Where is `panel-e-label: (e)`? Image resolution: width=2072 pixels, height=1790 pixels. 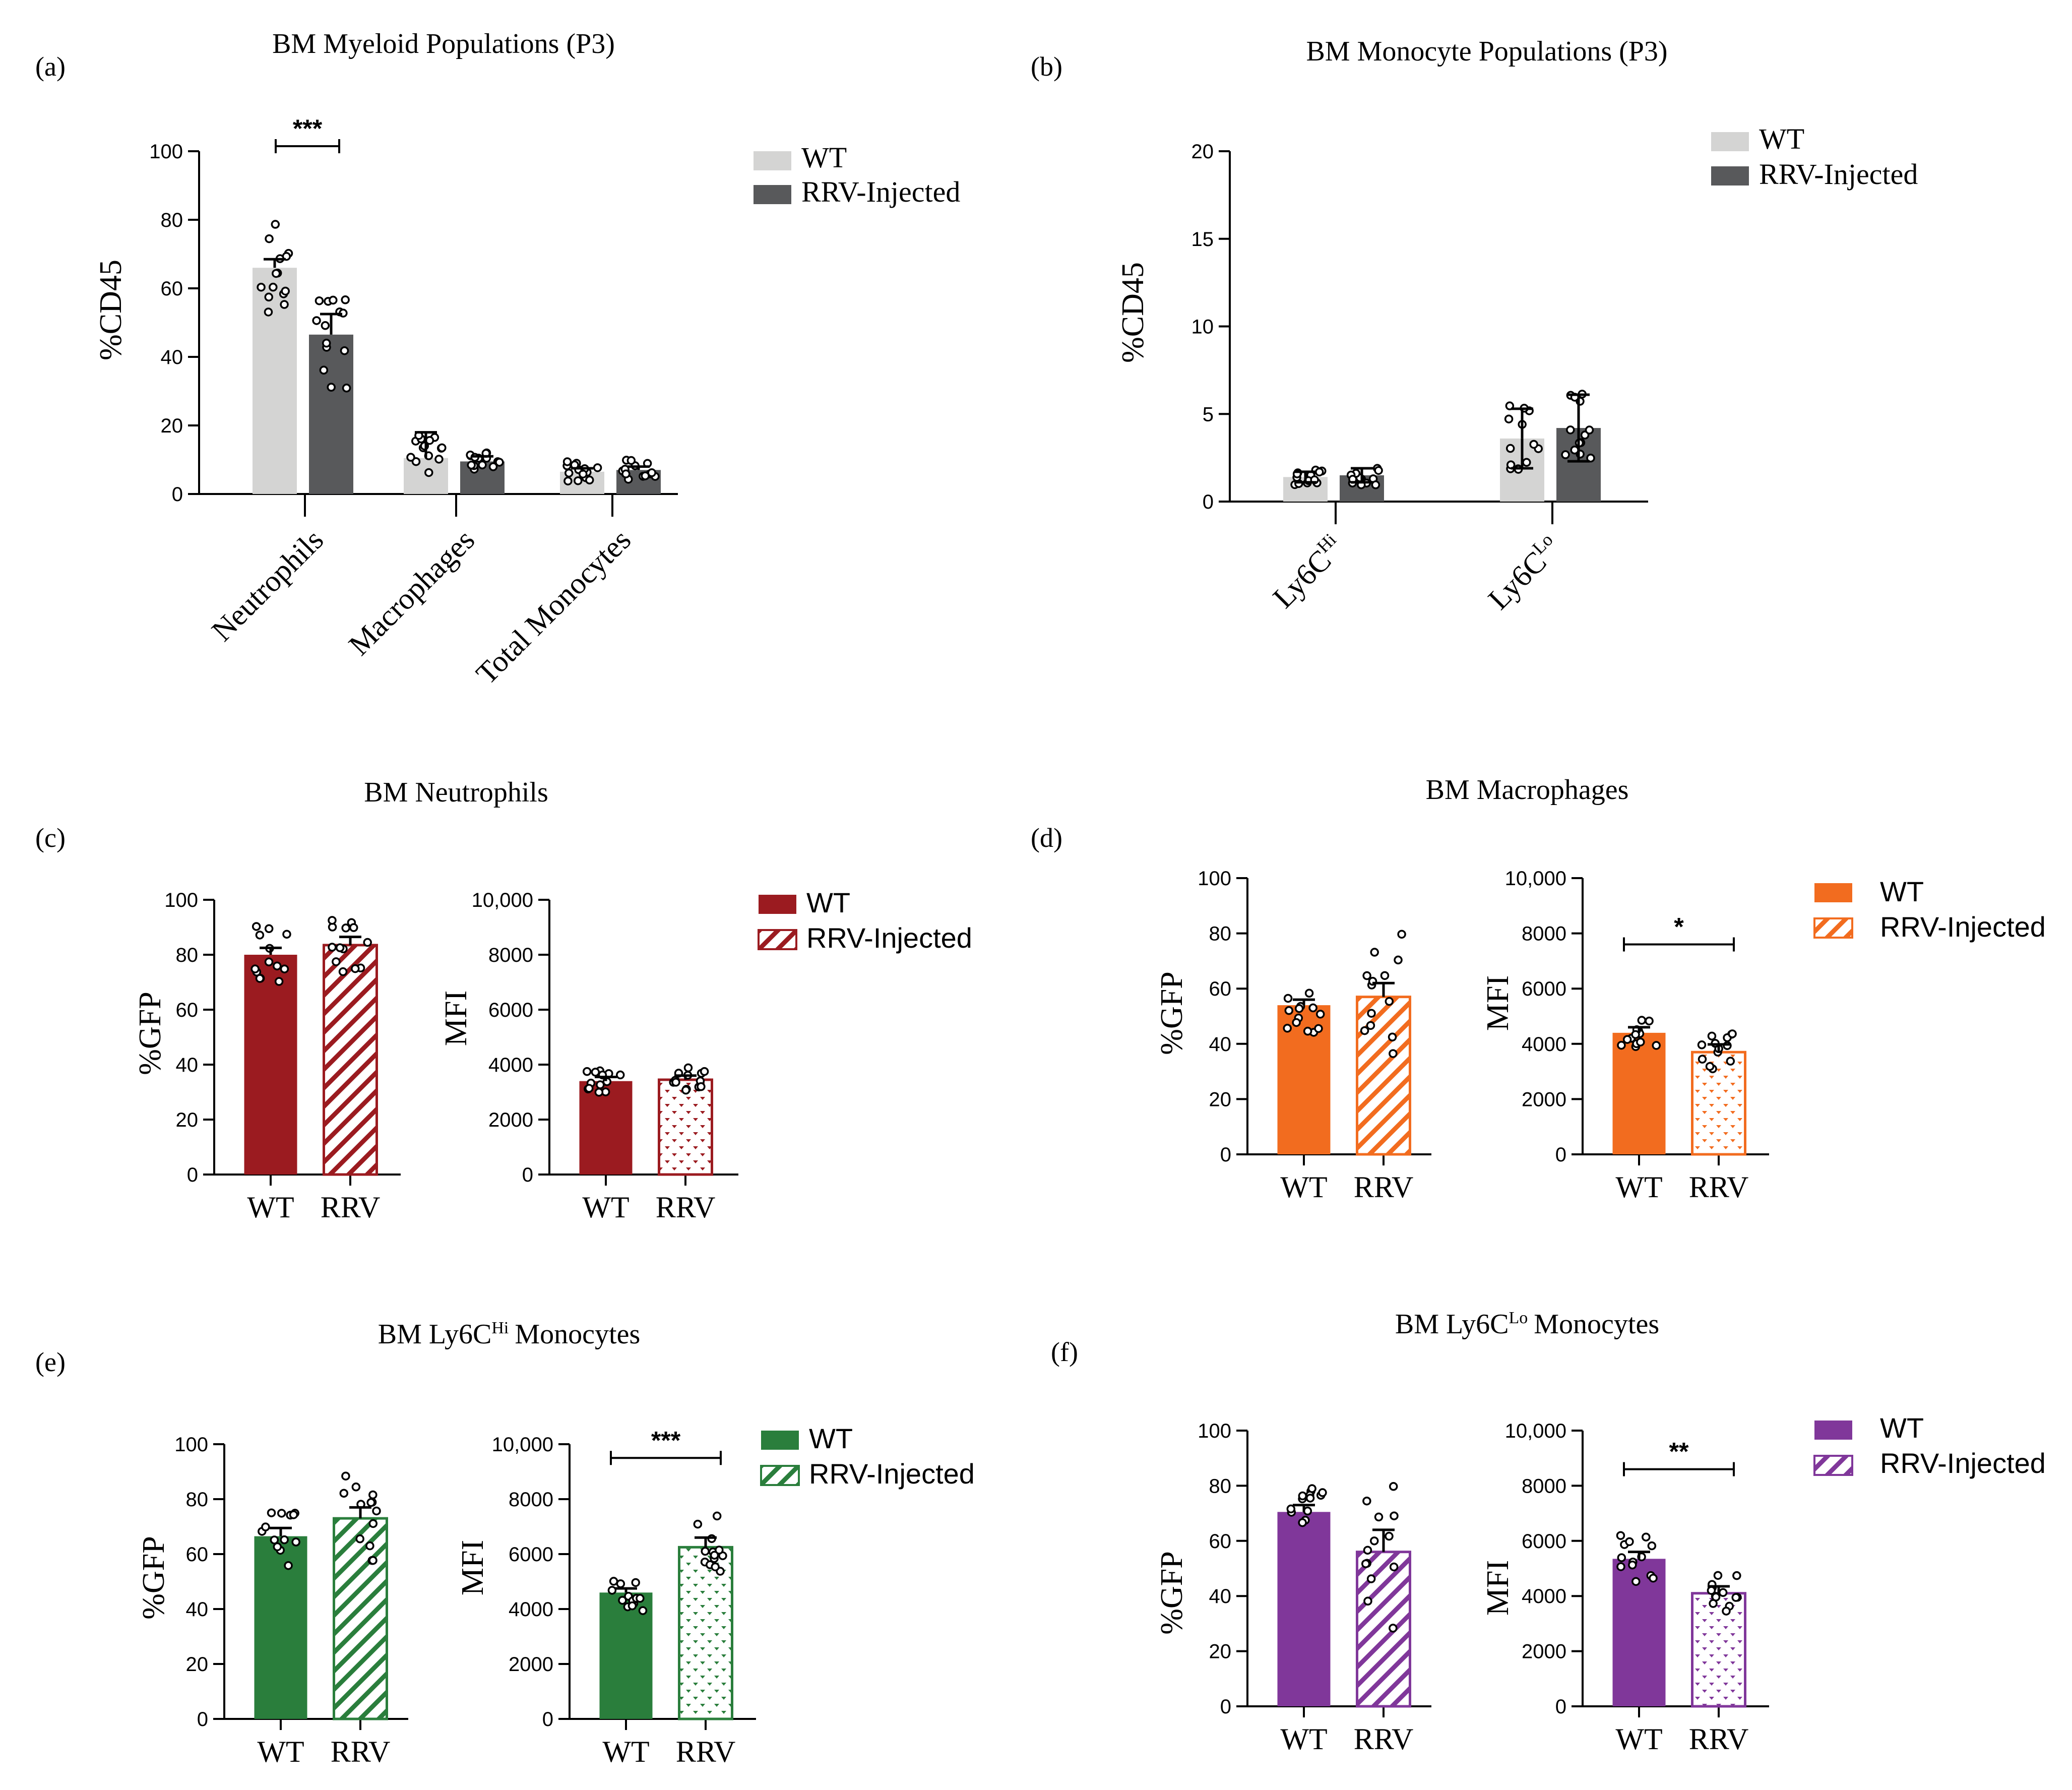
panel-e-label: (e) is located at coordinates (50, 1362).